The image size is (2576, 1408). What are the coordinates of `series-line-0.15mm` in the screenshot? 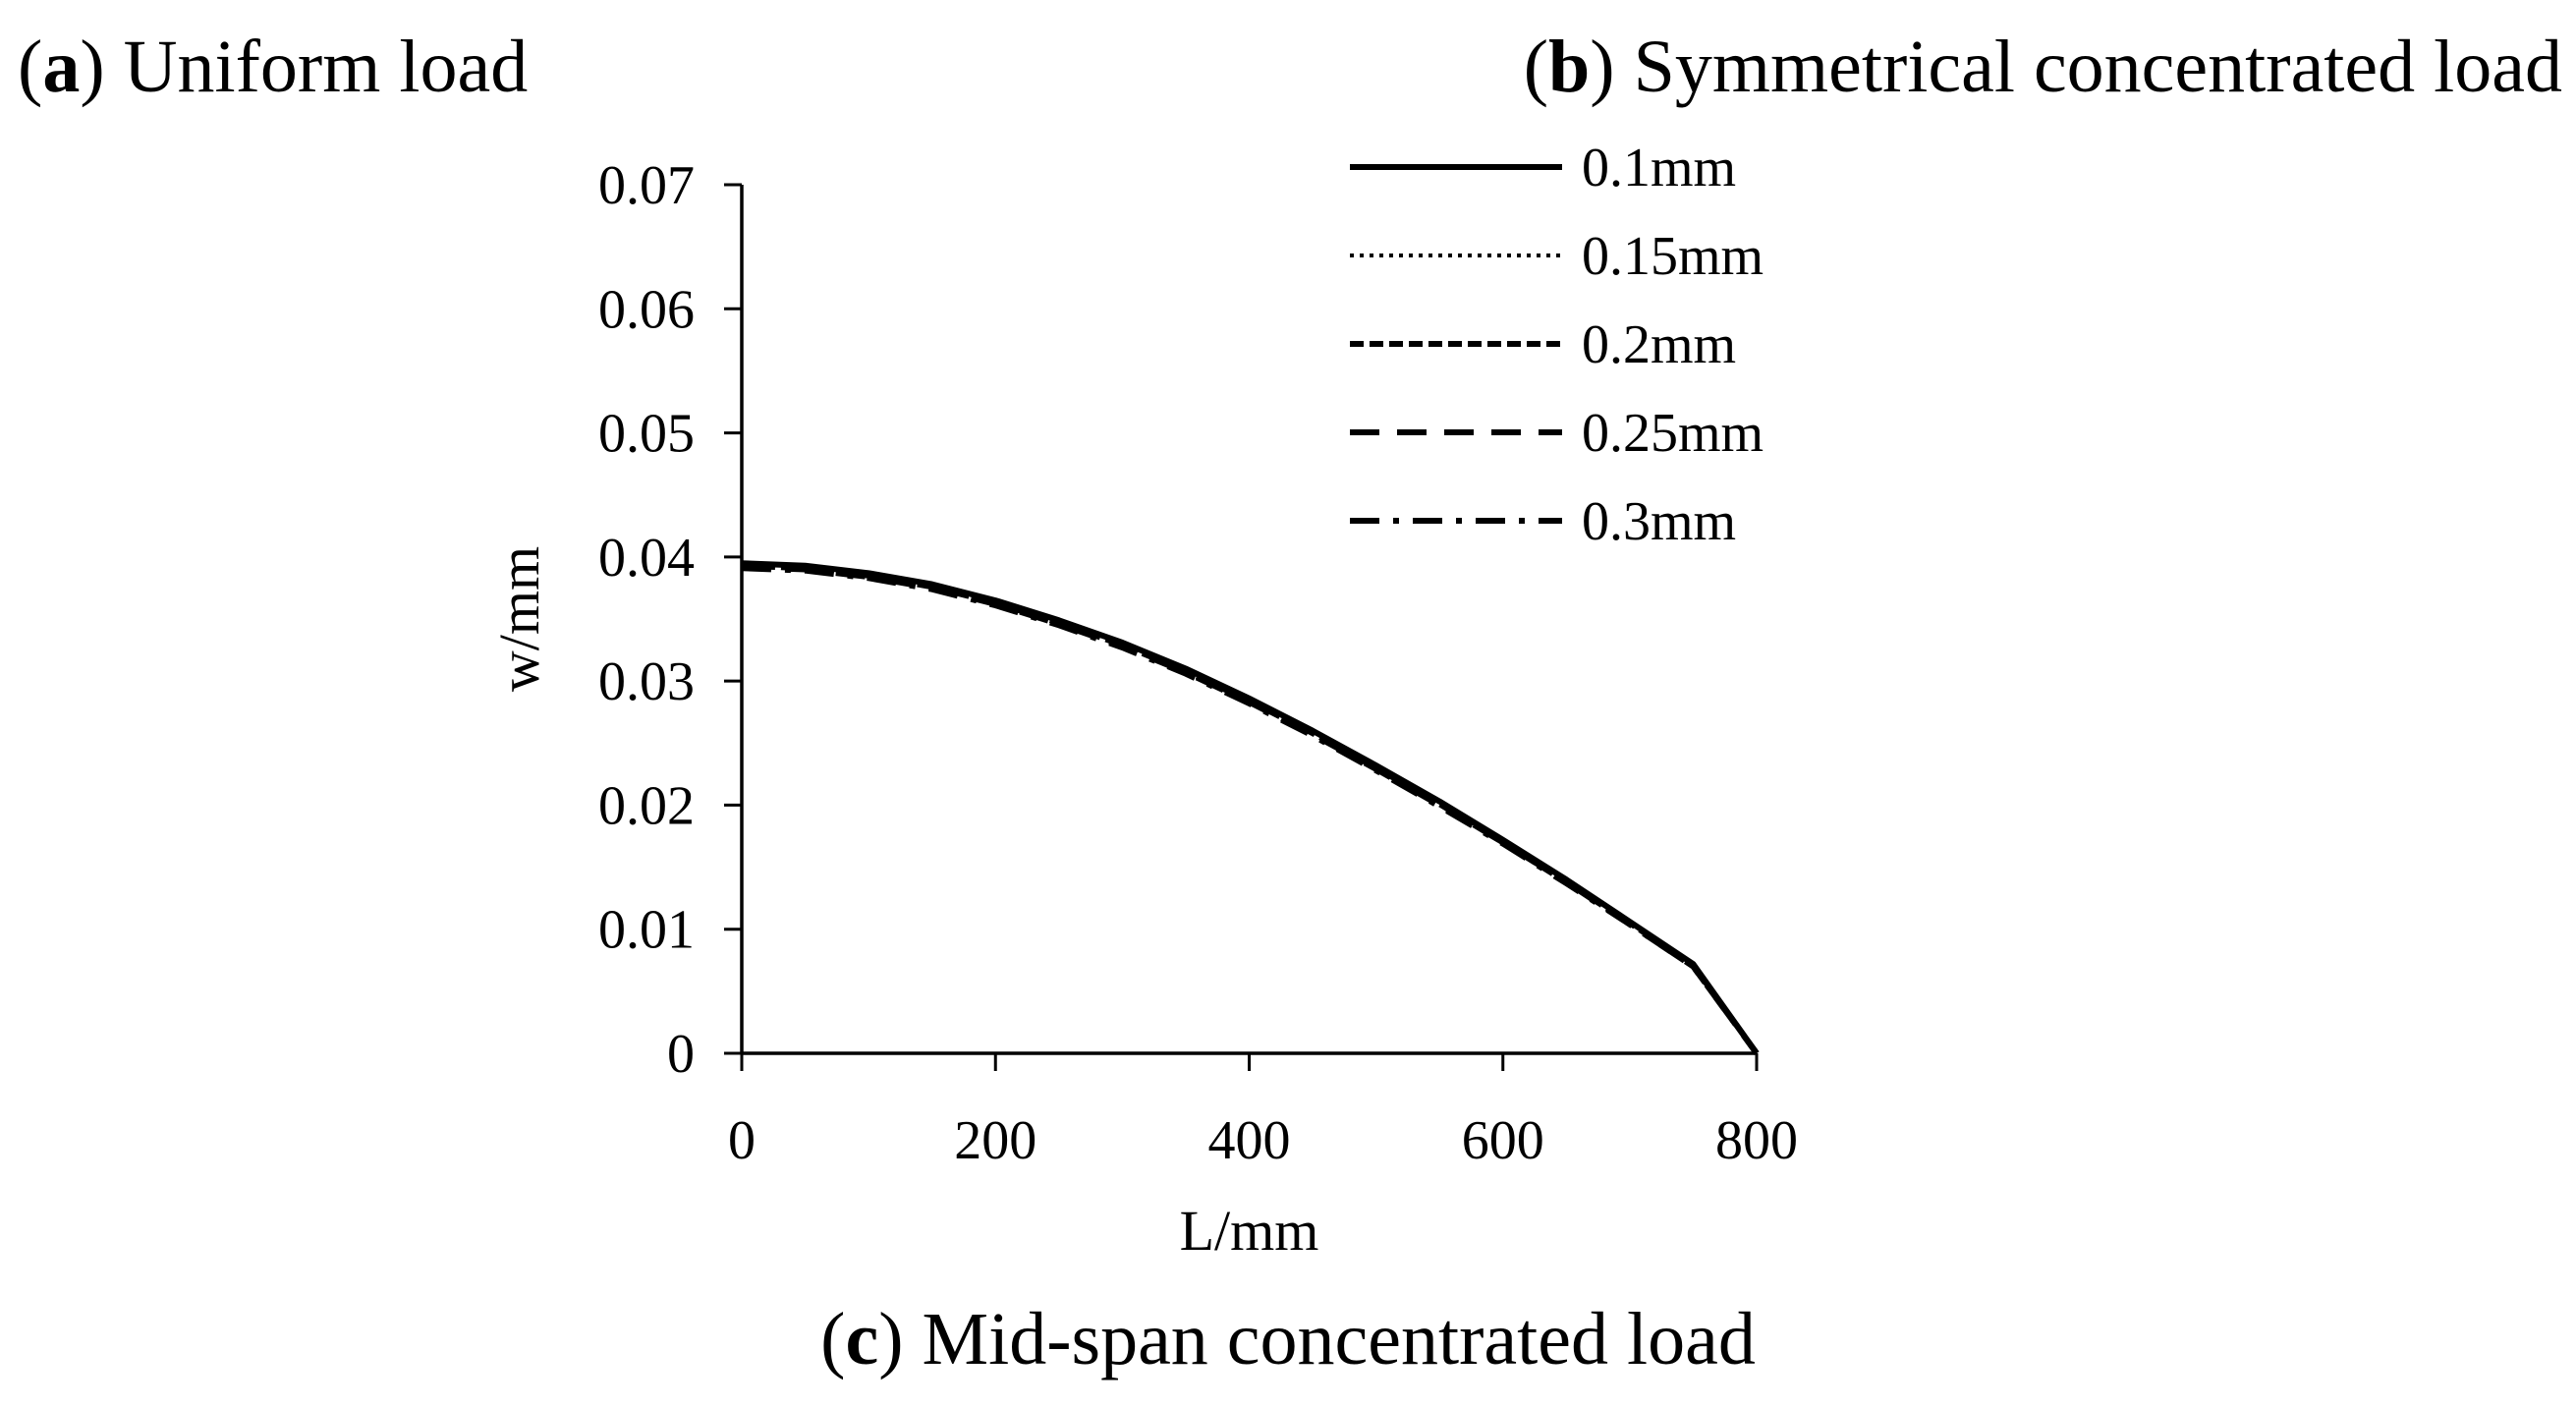 It's located at (1250, 808).